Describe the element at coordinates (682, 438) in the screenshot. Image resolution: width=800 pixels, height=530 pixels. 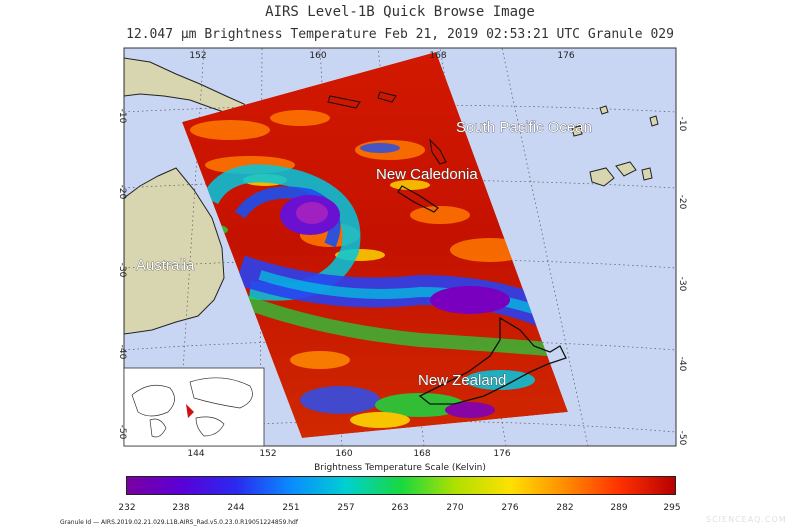
I see `lat-tick-right: -50` at that location.